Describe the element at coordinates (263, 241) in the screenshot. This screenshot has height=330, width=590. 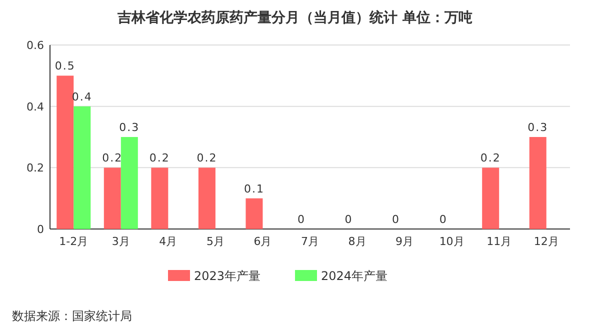
I see `x-tick-label: 6月` at that location.